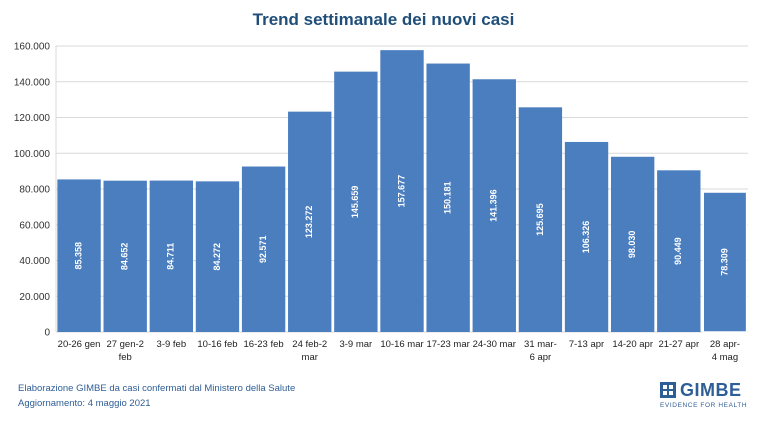 The width and height of the screenshot is (767, 430). I want to click on data-label: 84.711, so click(171, 256).